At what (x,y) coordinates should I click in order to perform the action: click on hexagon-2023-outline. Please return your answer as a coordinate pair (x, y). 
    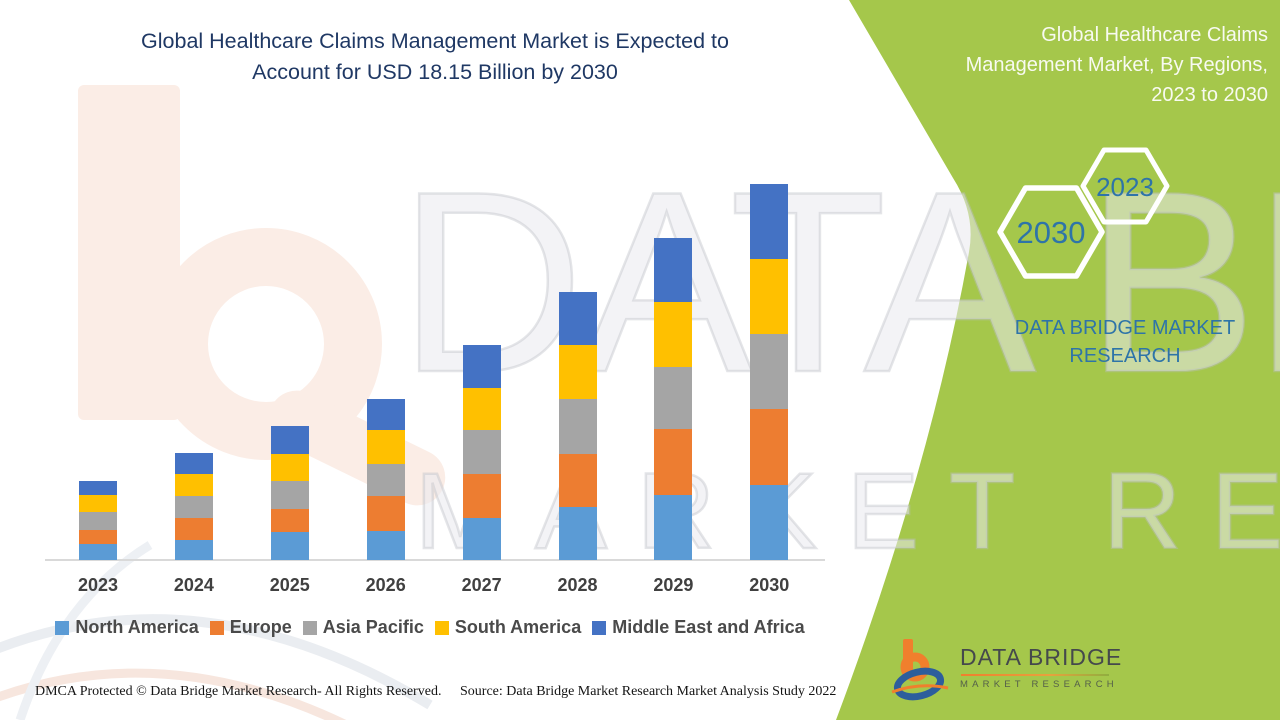
    Looking at the image, I should click on (1125, 186).